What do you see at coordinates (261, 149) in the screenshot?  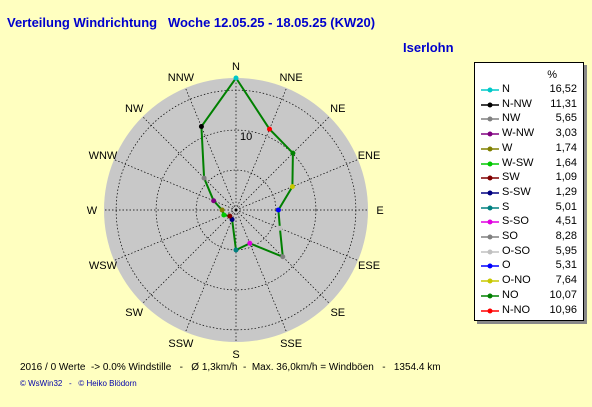 I see `spoke-nne` at bounding box center [261, 149].